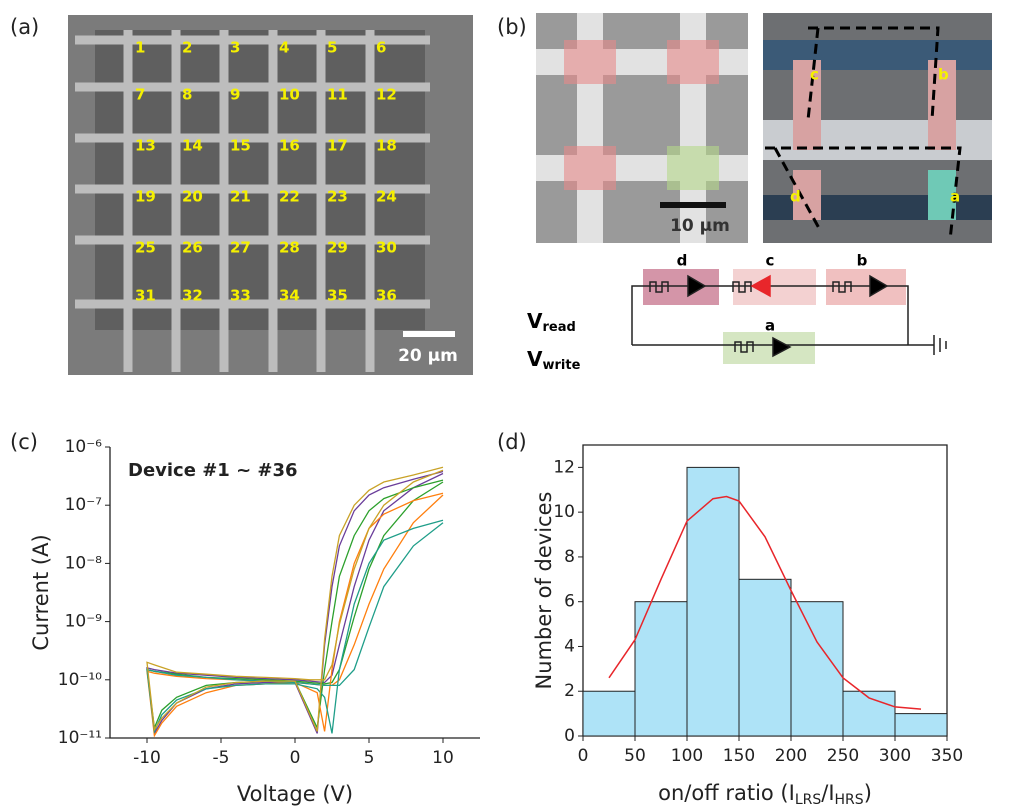 The height and width of the screenshot is (812, 1013). I want to click on y-tick-label: 10⁻⁸, so click(84, 563).